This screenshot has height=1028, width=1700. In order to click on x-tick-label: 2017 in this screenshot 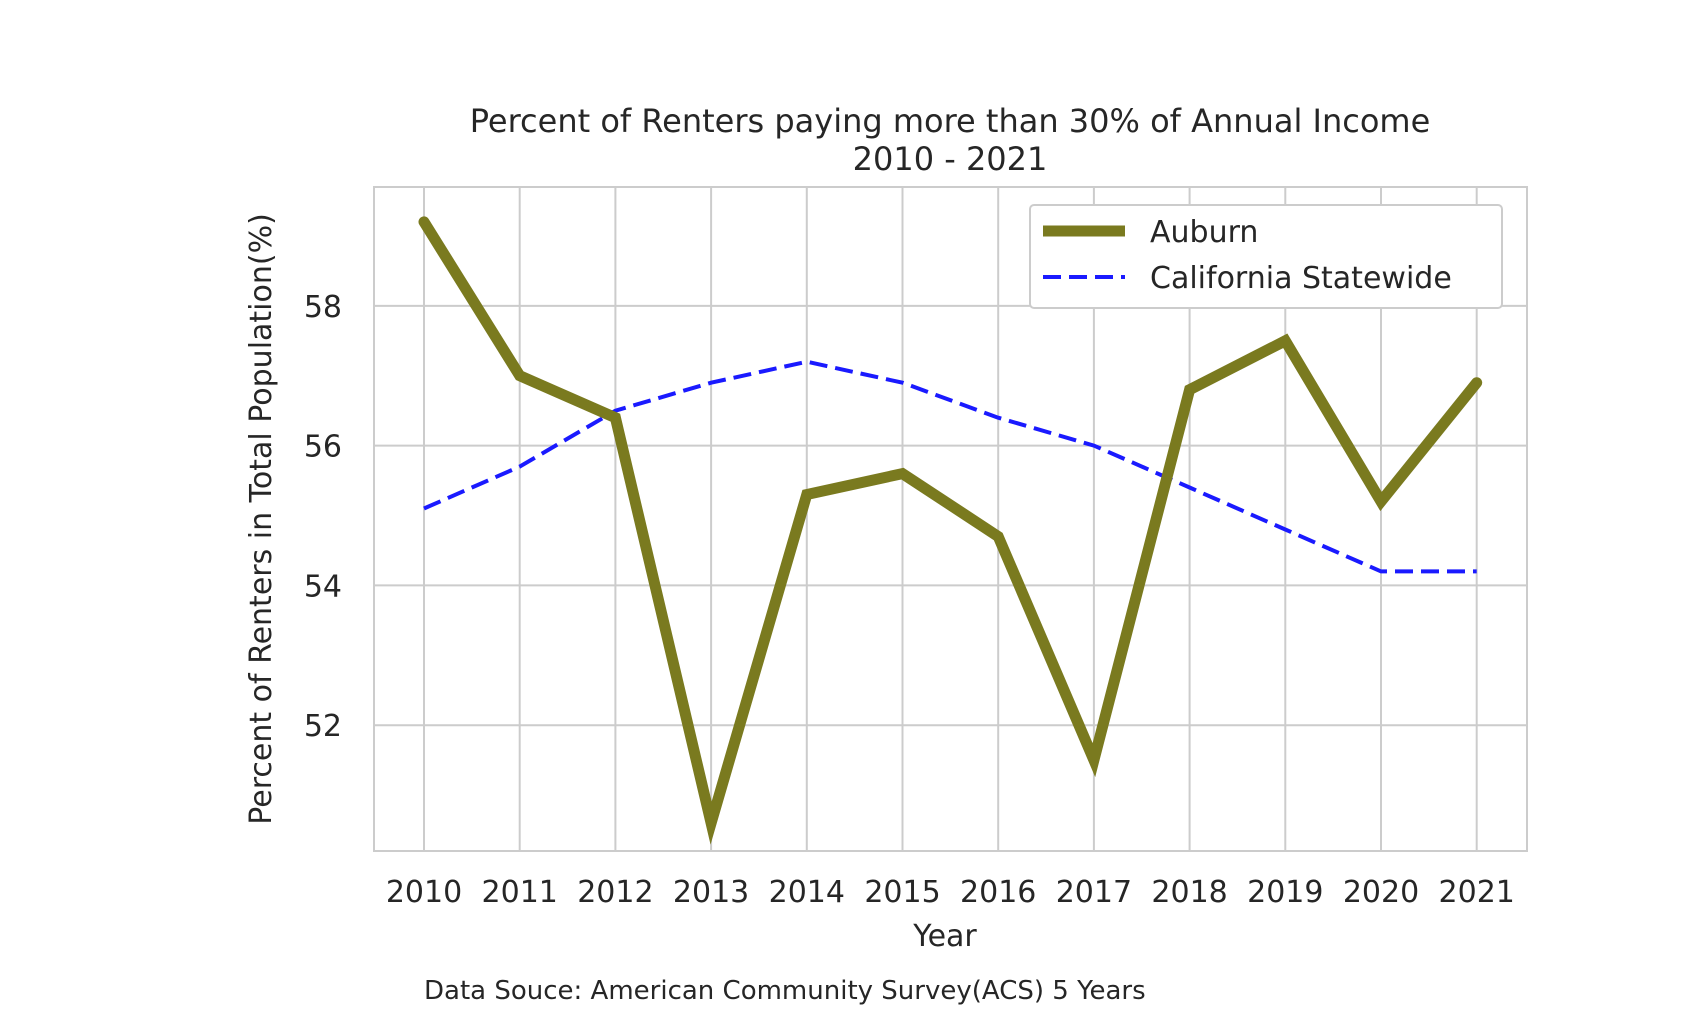, I will do `click(1094, 892)`.